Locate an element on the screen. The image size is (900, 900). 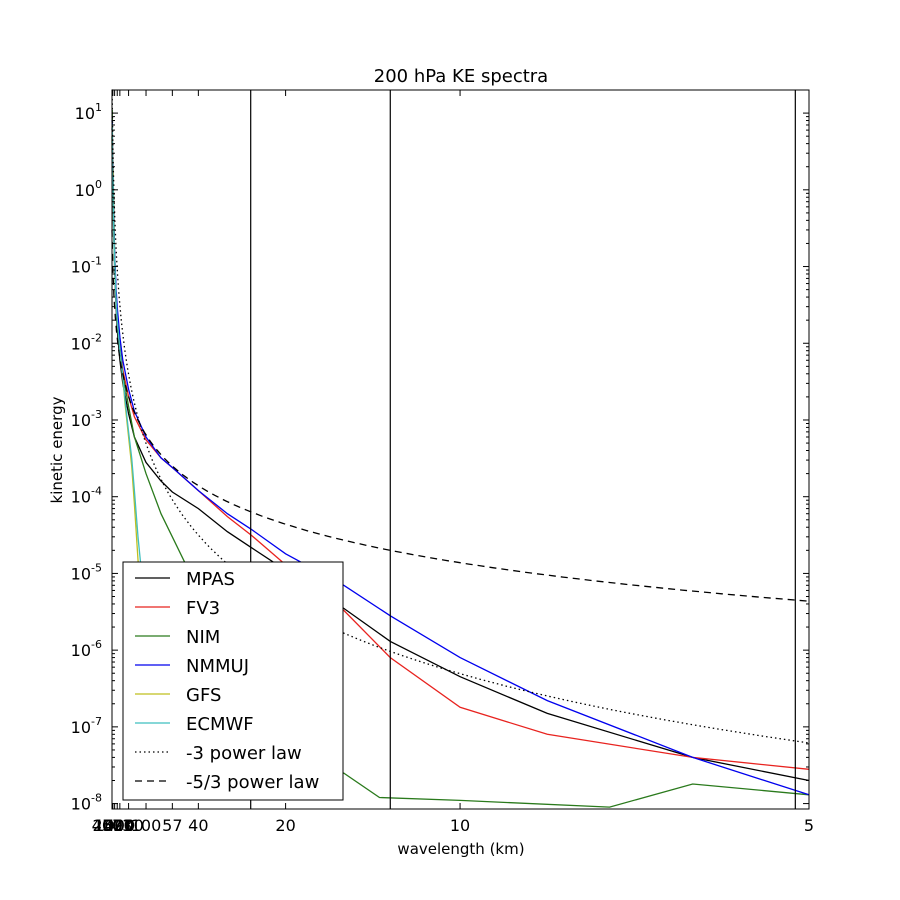
x-tick-label-1: 2001 is located at coordinates (113, 825).